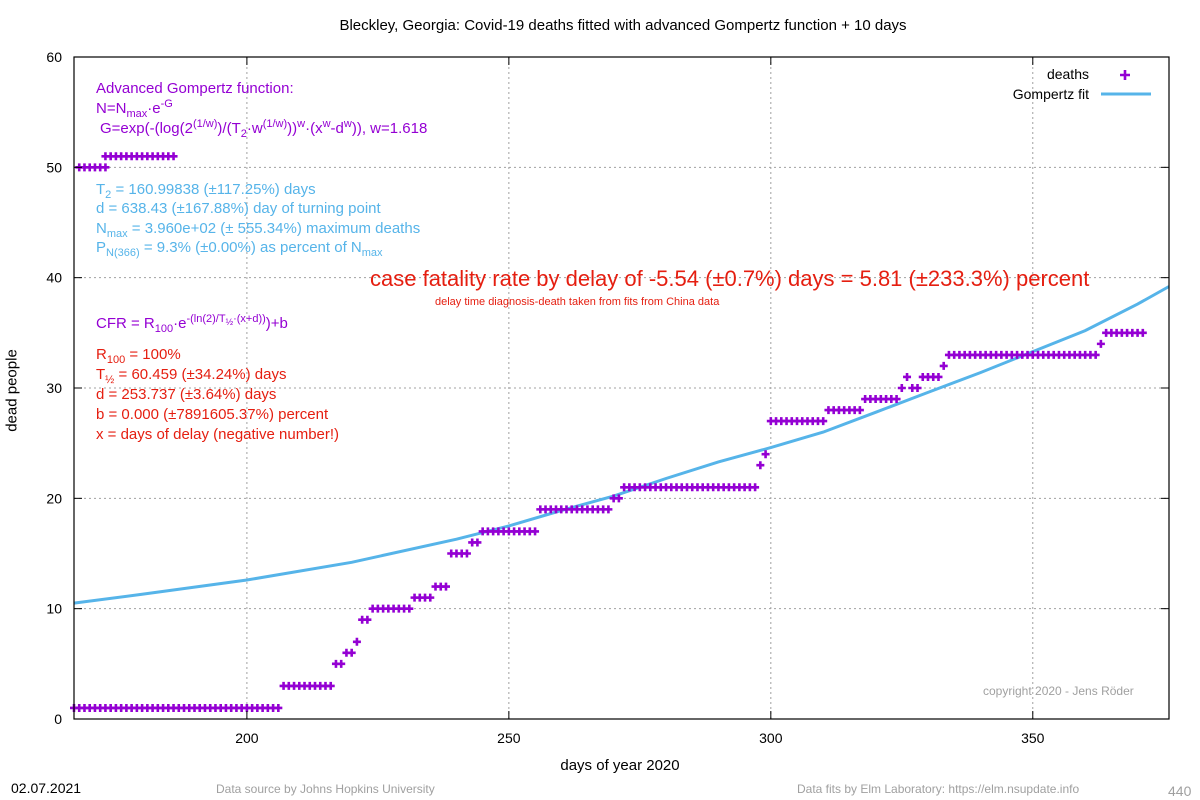 This screenshot has height=800, width=1200. What do you see at coordinates (202, 374) in the screenshot?
I see `cfr-thalf-c: = 60.459 (±34.24%) days` at bounding box center [202, 374].